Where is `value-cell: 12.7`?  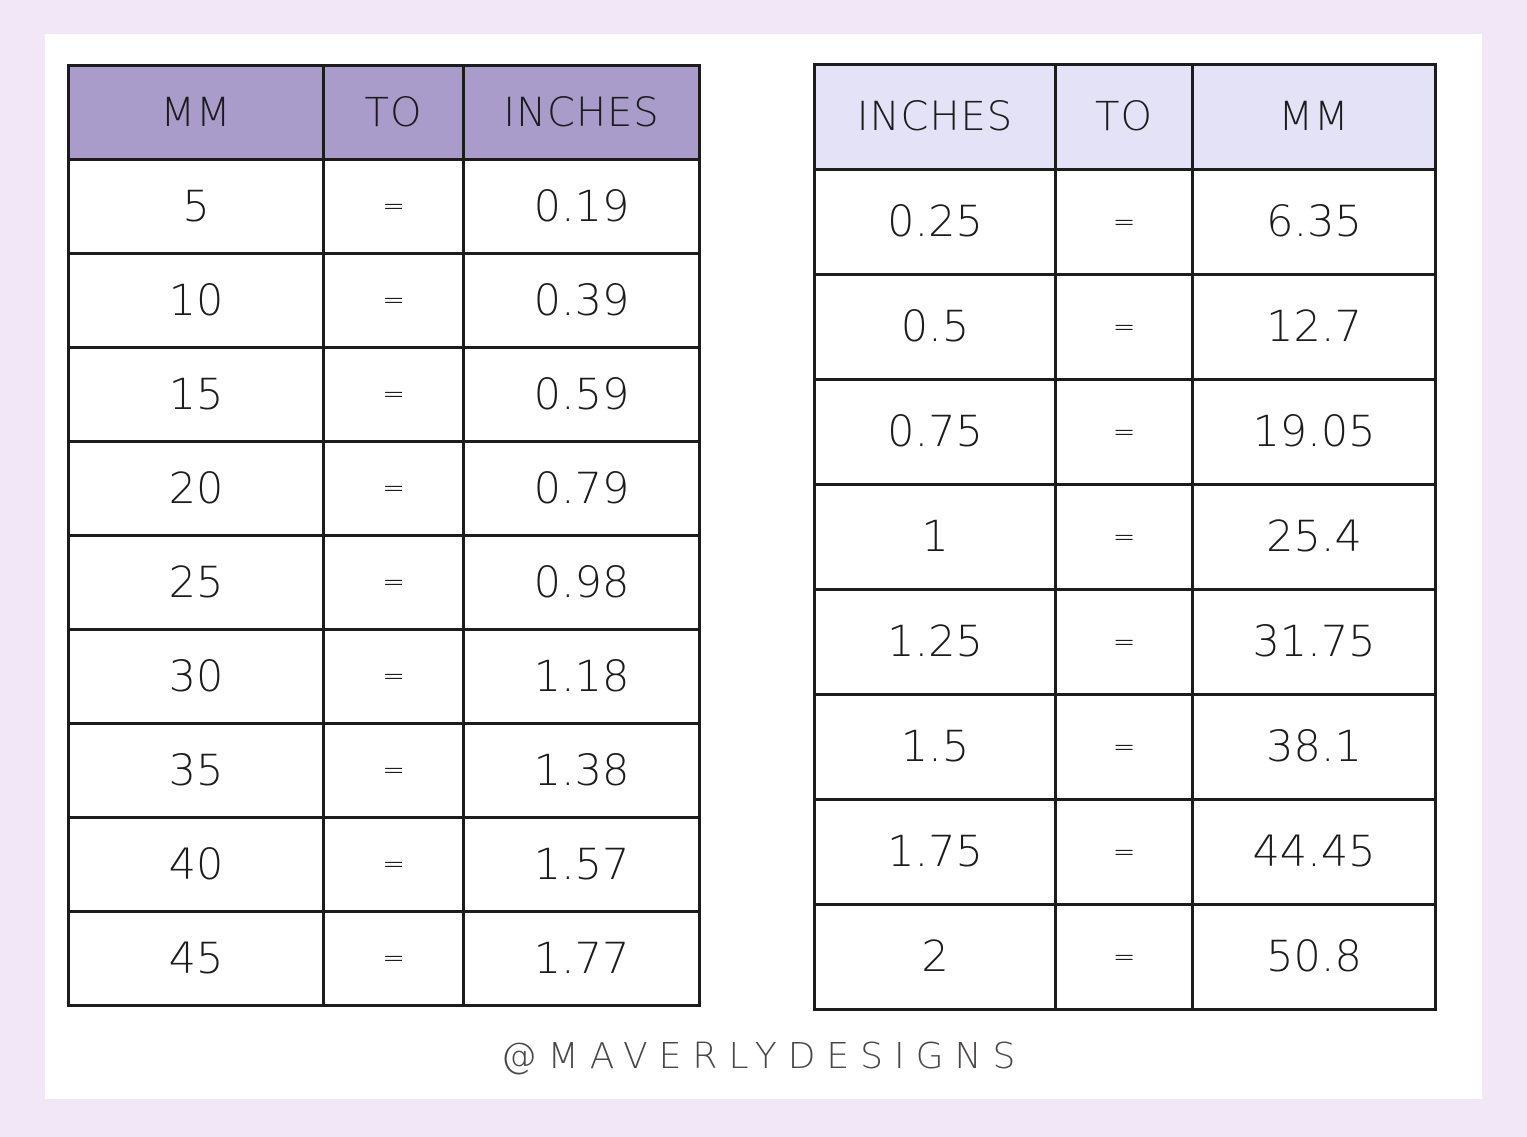 value-cell: 12.7 is located at coordinates (1314, 327).